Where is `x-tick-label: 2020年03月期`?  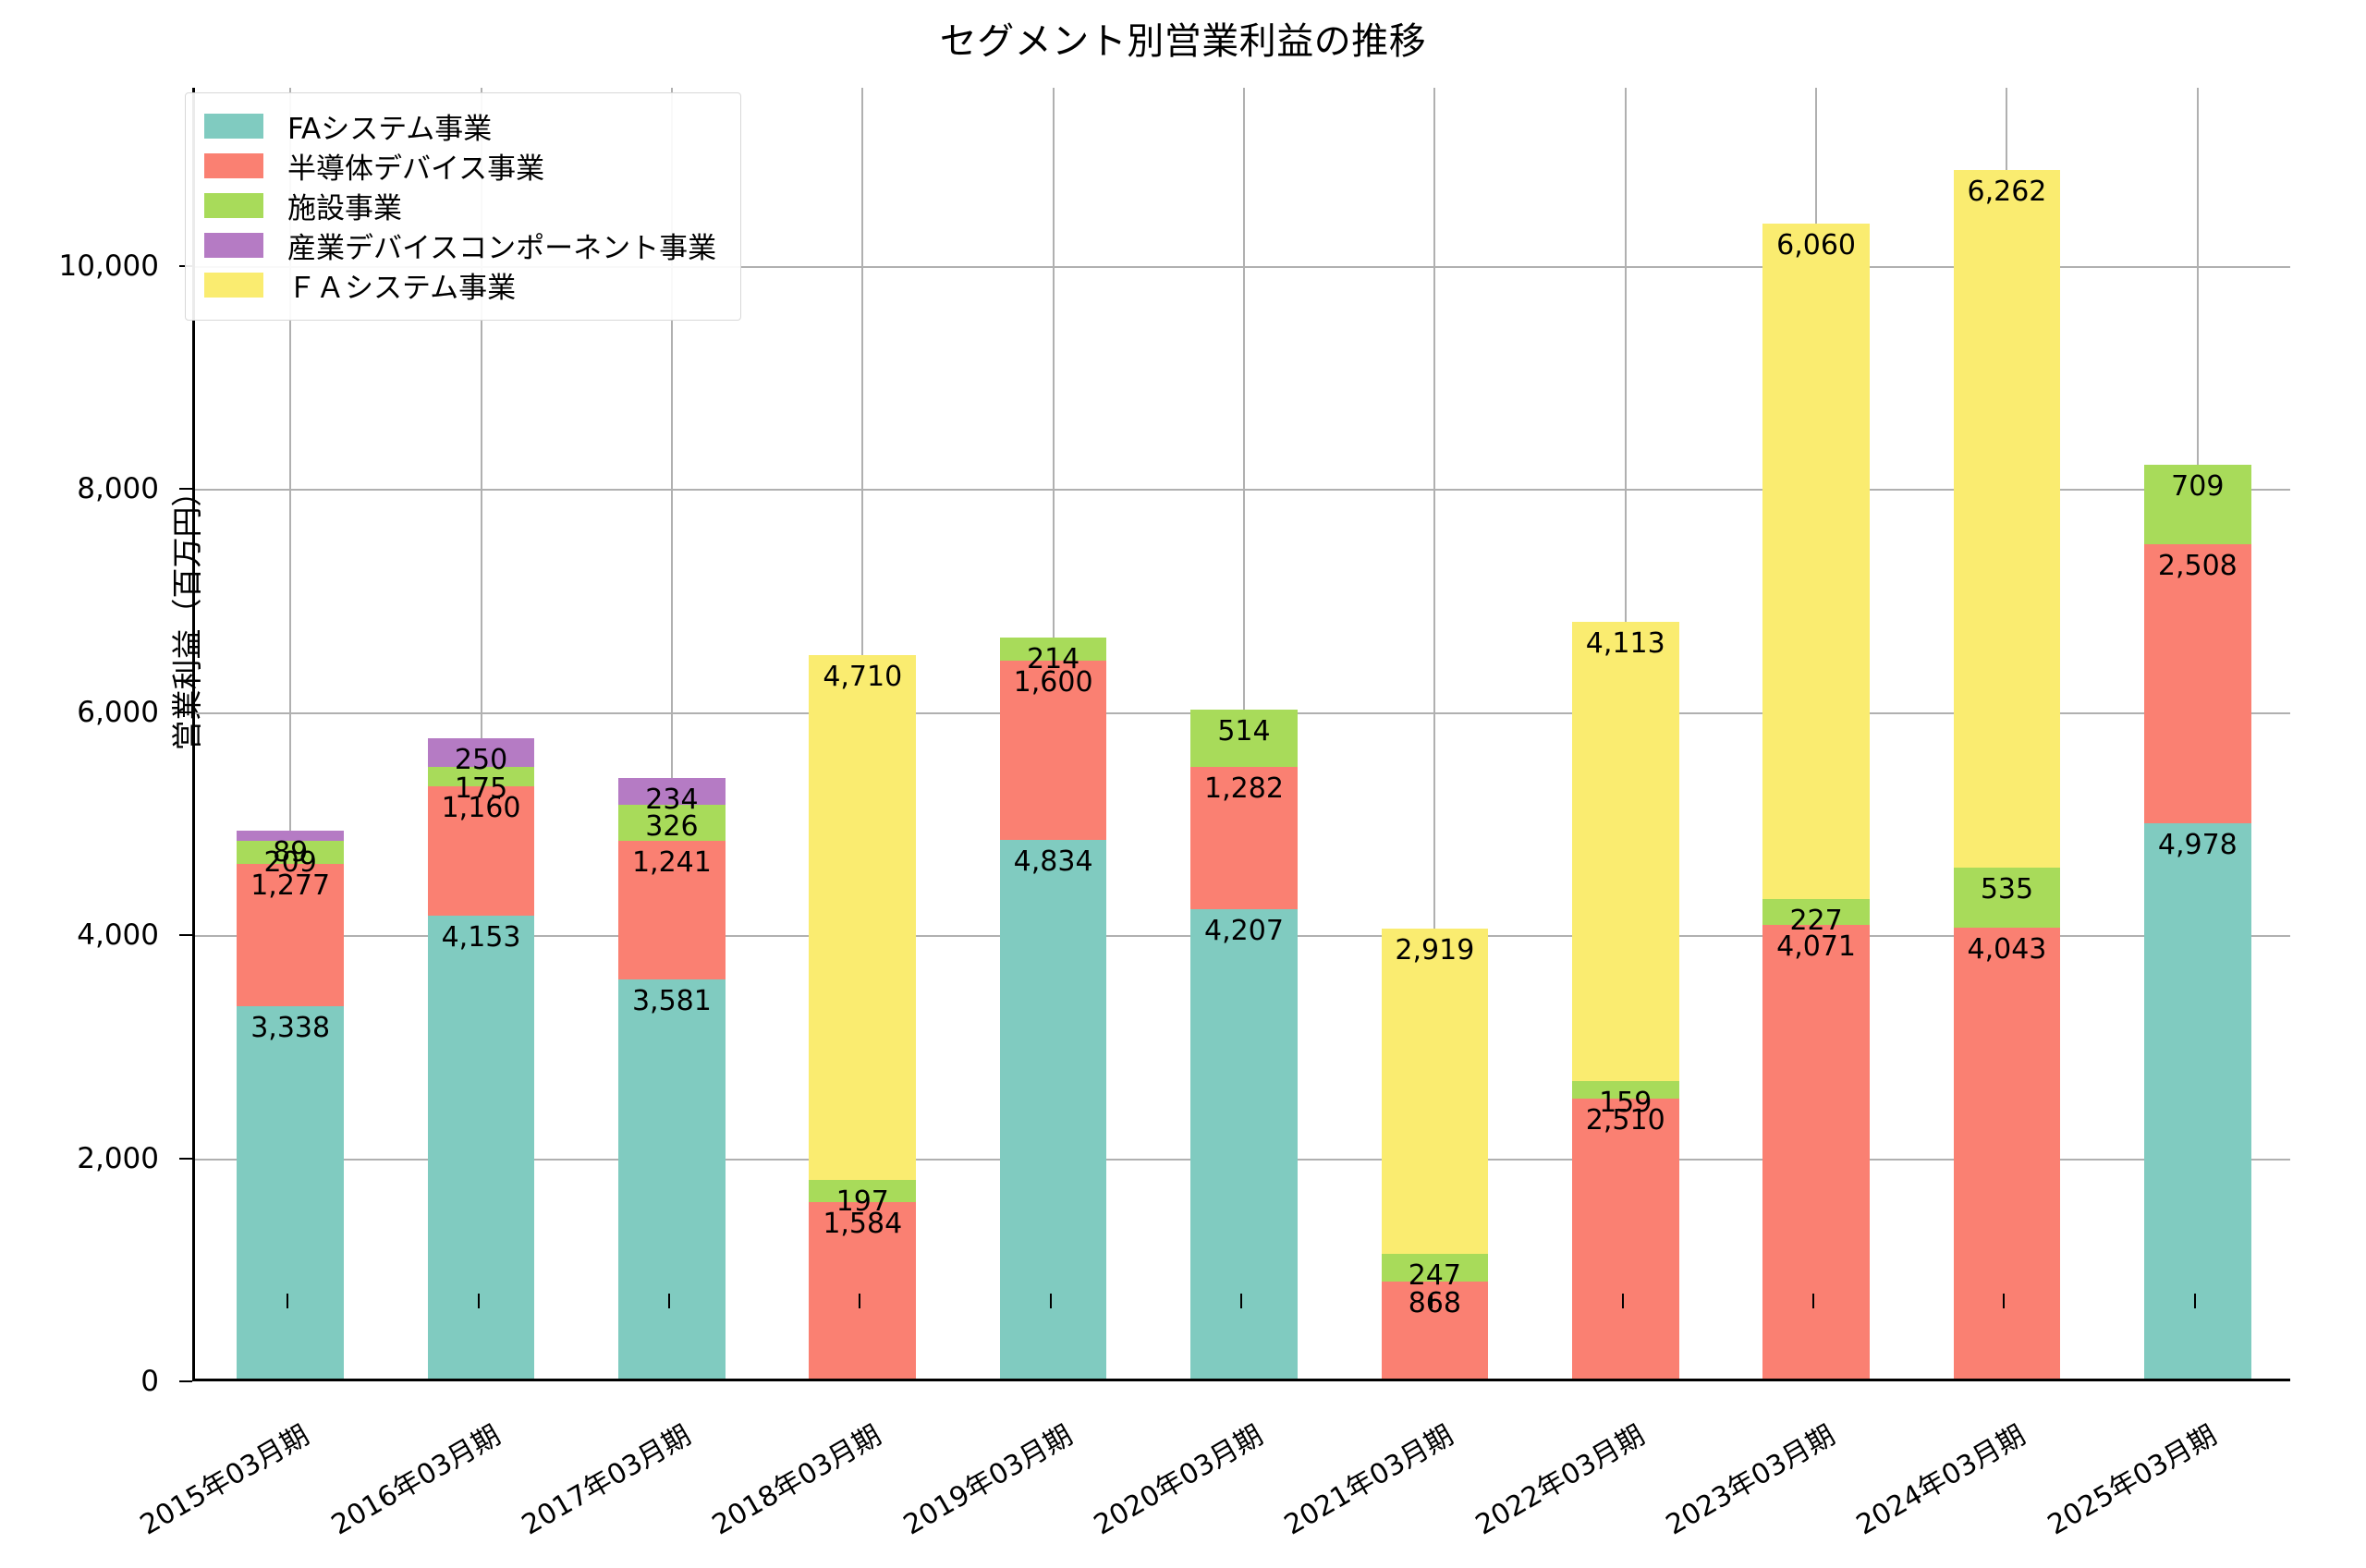
x-tick-label: 2020年03月期 is located at coordinates (1178, 1480).